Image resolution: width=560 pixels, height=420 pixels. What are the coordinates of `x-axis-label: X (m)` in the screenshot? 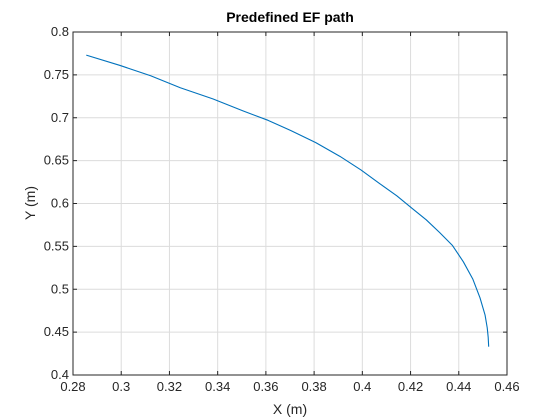 It's located at (290, 409).